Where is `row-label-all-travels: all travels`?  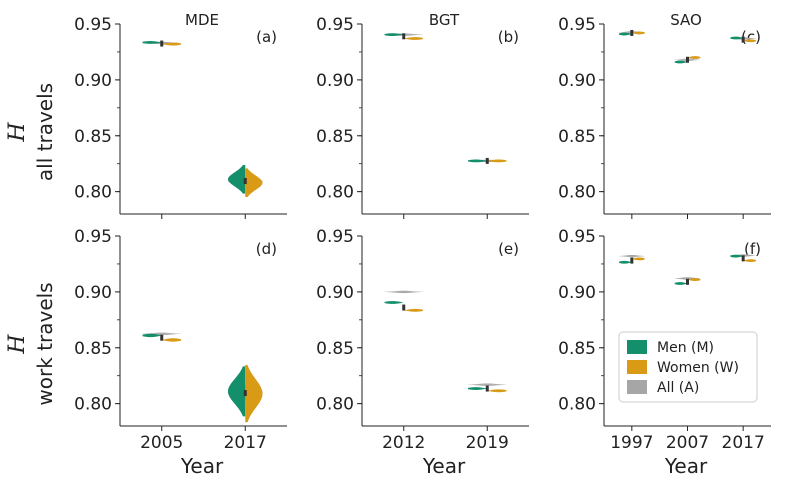 row-label-all-travels: all travels is located at coordinates (45, 132).